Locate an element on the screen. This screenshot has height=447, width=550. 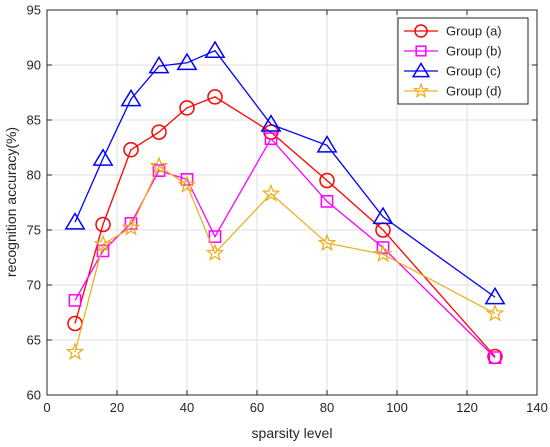
y-axis-label: recognition accuracy(%) is located at coordinates (11, 202).